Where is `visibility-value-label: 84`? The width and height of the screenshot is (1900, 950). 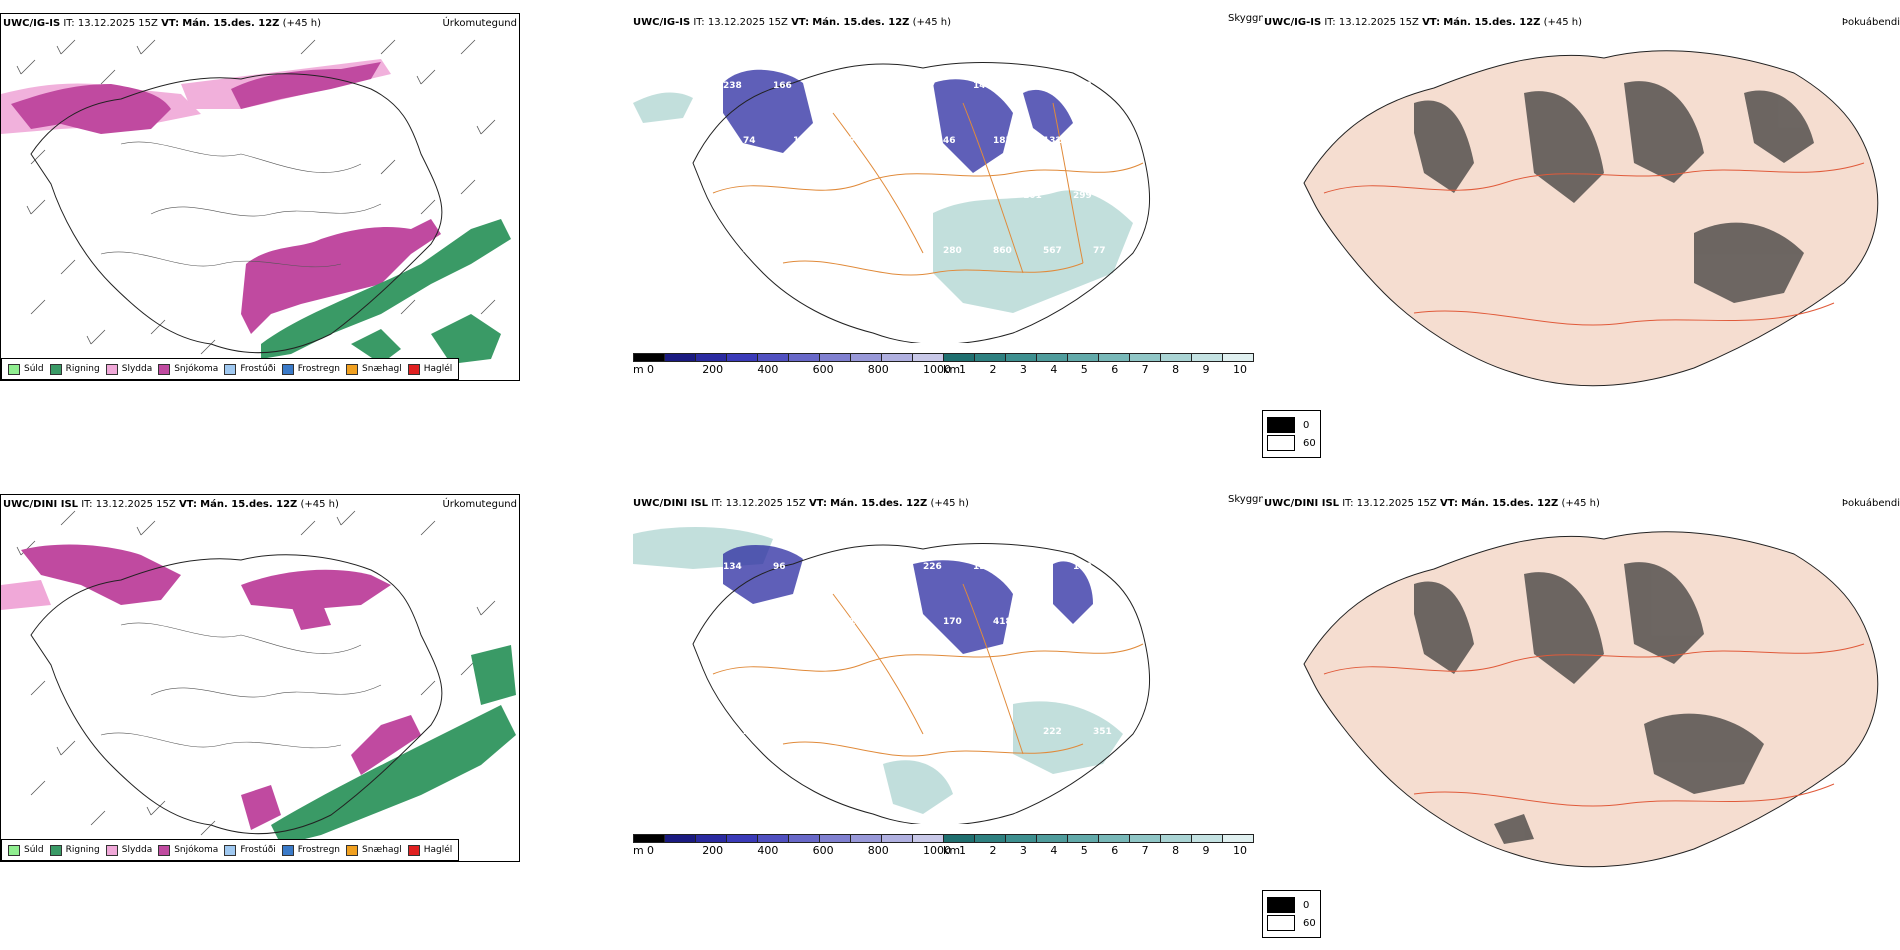
visibility-value-label: 84 is located at coordinates (729, 196).